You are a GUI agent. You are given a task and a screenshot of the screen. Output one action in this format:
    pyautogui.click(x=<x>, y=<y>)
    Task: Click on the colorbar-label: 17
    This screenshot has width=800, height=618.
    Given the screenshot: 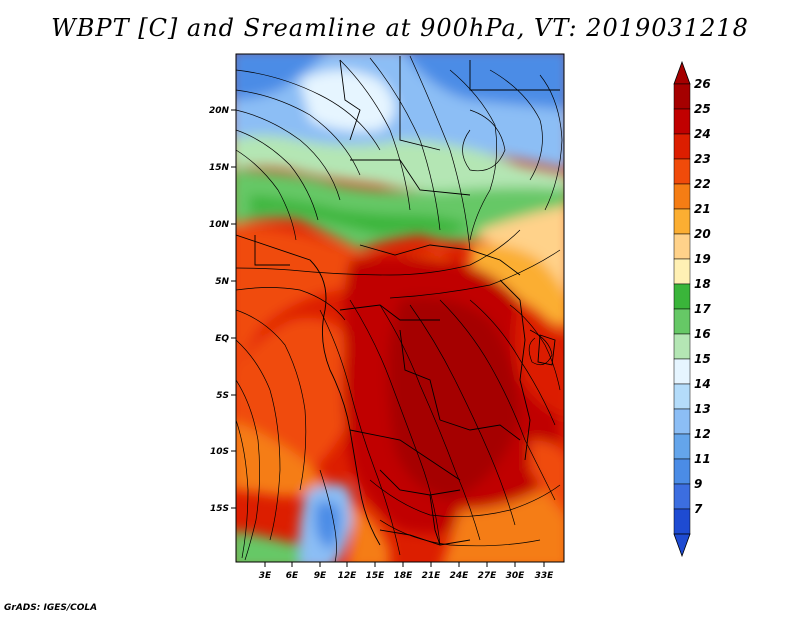 What is the action you would take?
    pyautogui.click(x=702, y=309)
    